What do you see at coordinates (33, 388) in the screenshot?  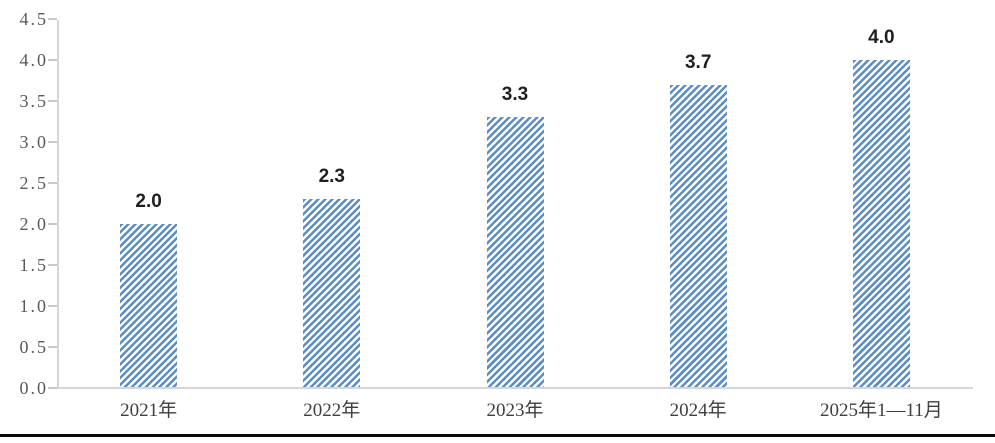 I see `y-axis-tick-label: 0.0` at bounding box center [33, 388].